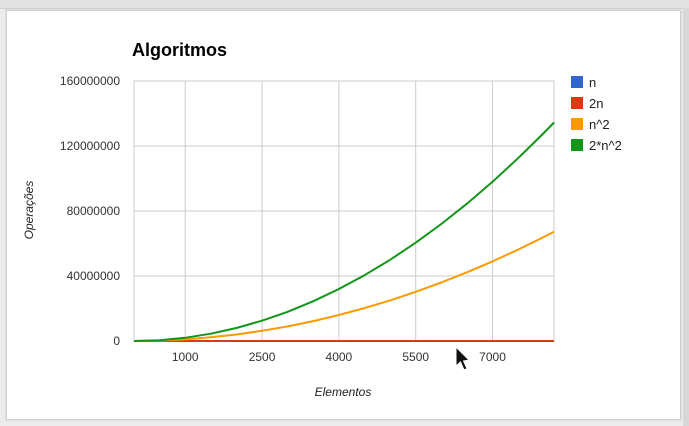 Image resolution: width=689 pixels, height=426 pixels. I want to click on x-tick-label: 5500, so click(415, 357).